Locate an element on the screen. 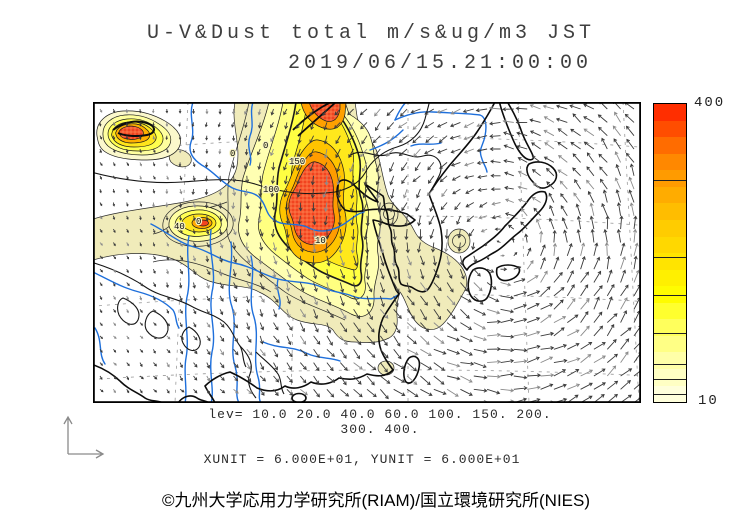 Image resolution: width=752 pixels, height=532 pixels. contour-label: 10 is located at coordinates (320, 241).